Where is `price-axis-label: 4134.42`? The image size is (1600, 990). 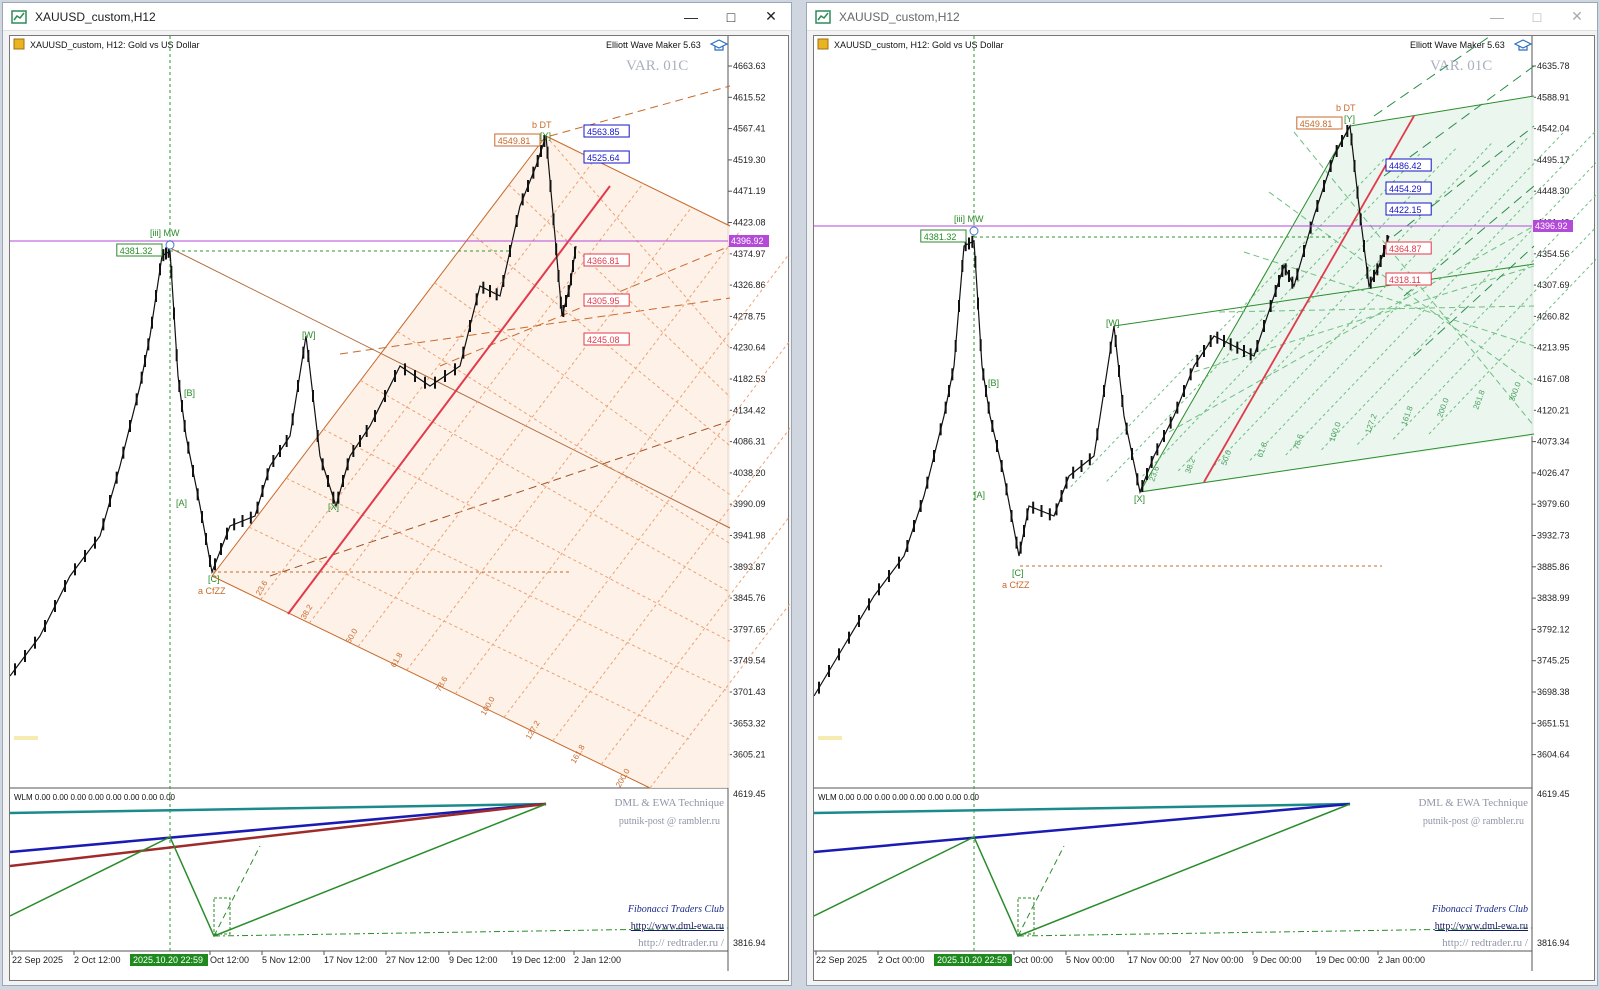
price-axis-label: 4134.42 is located at coordinates (749, 410).